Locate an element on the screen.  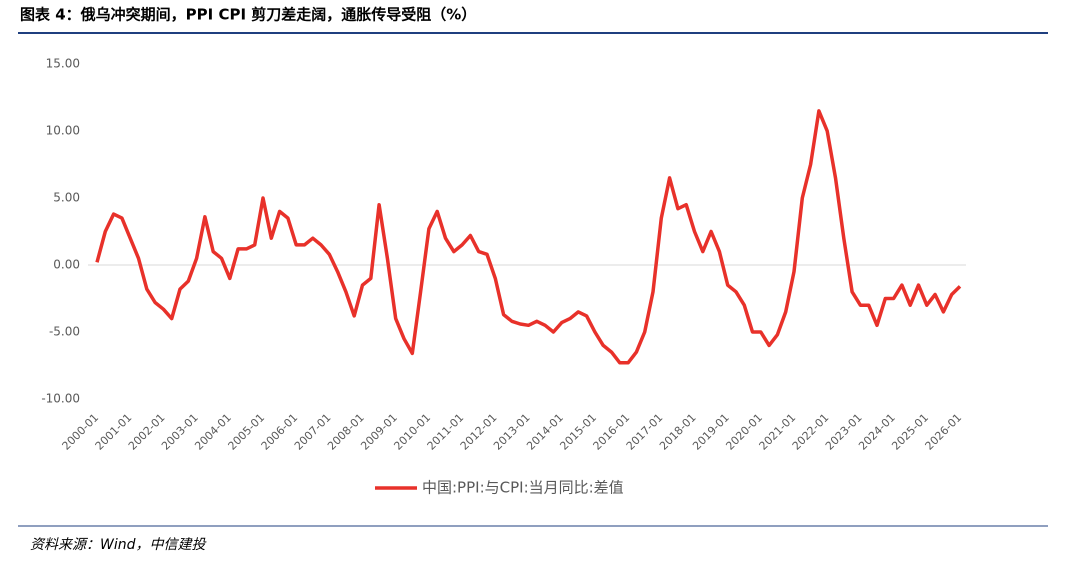
y-tick-label: 10.00 is located at coordinates (63, 131).